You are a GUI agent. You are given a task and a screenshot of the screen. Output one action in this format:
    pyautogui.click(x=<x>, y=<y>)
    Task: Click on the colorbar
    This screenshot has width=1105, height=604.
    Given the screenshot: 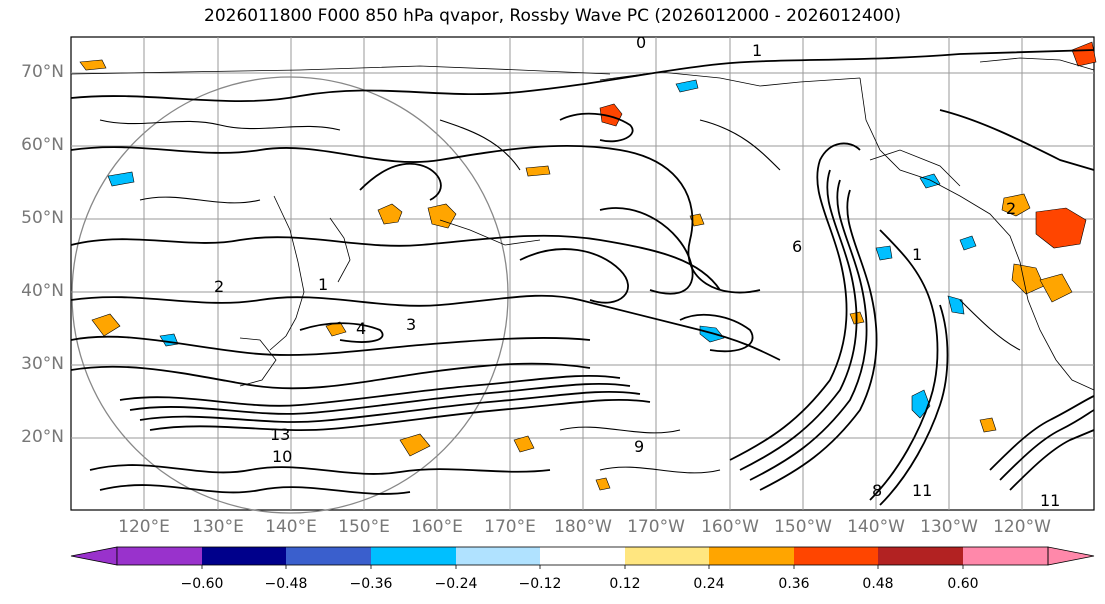 What is the action you would take?
    pyautogui.click(x=582, y=557)
    